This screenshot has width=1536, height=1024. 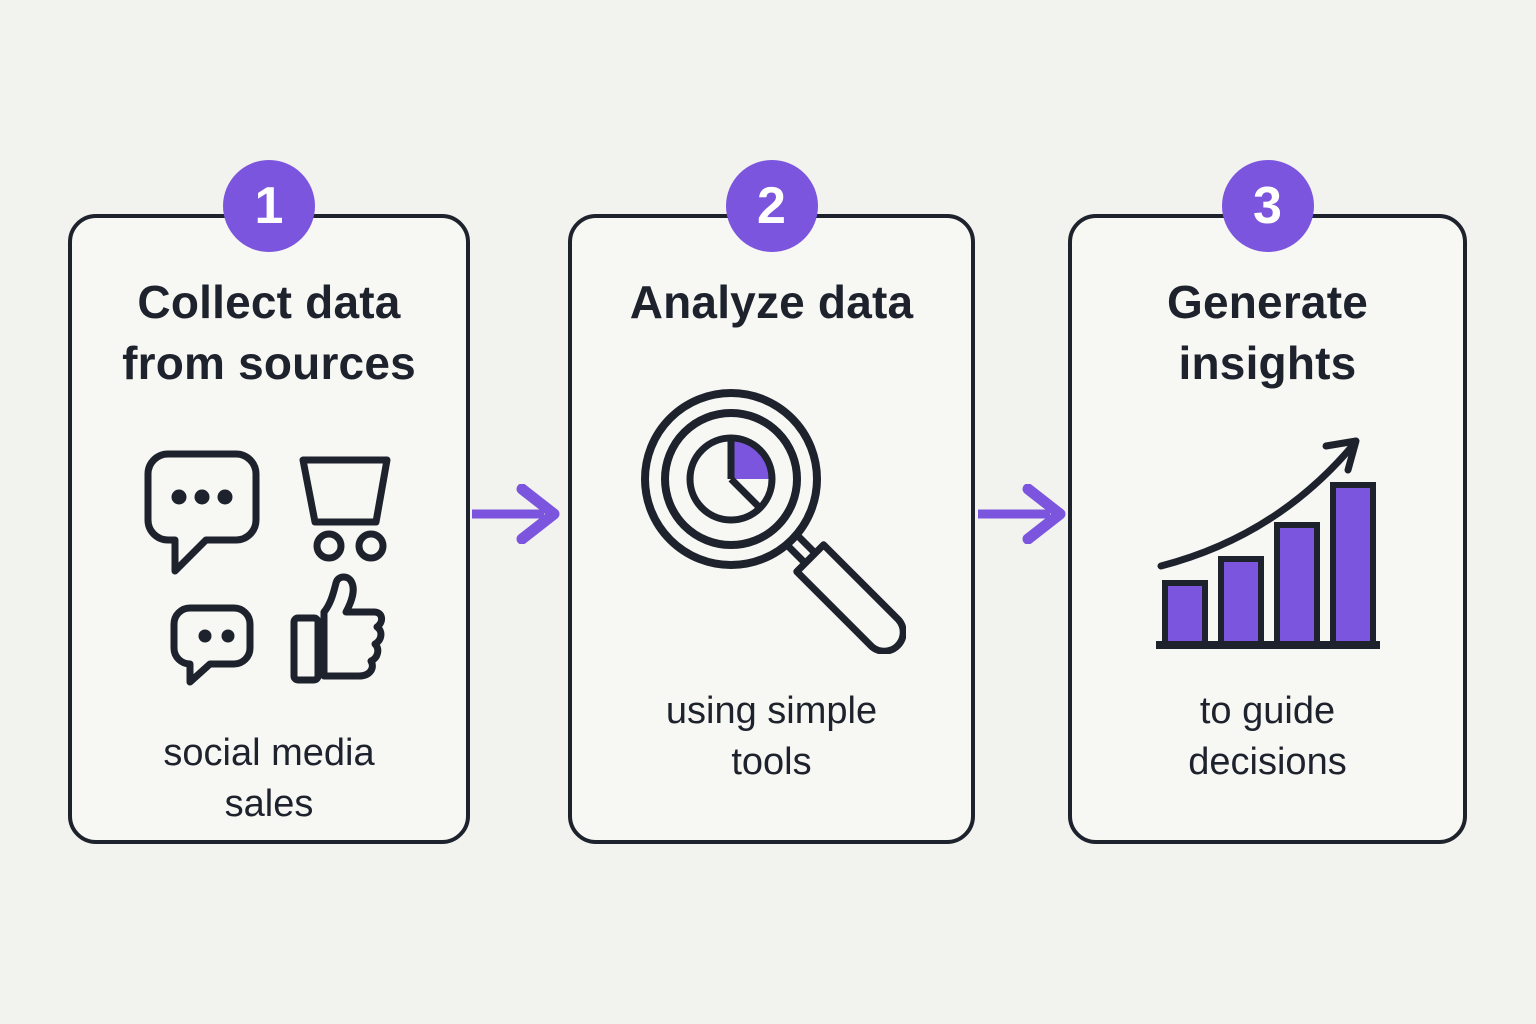 I want to click on step-1-number-badge: 1, so click(x=269, y=206).